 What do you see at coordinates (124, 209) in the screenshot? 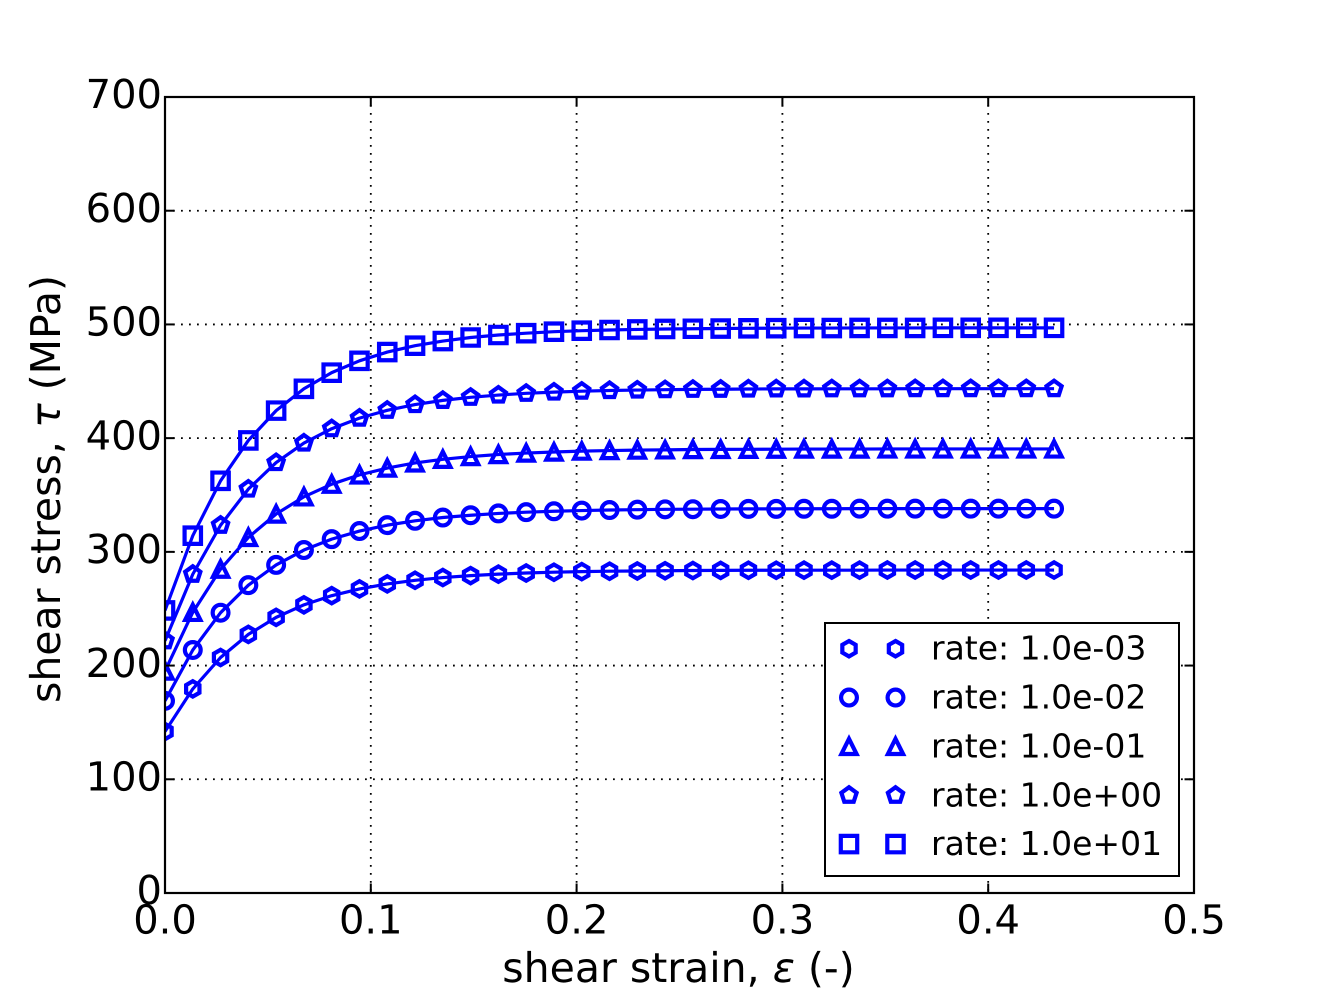
I see `y-tick-label: 600` at bounding box center [124, 209].